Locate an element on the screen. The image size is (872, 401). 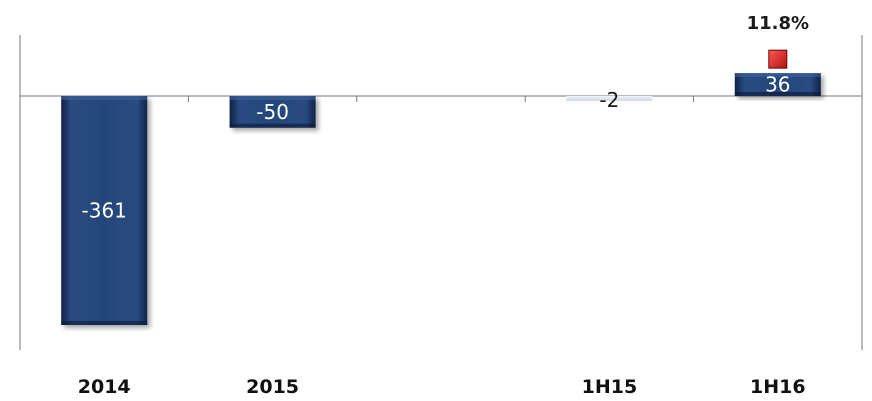
data-label: -361 is located at coordinates (104, 211).